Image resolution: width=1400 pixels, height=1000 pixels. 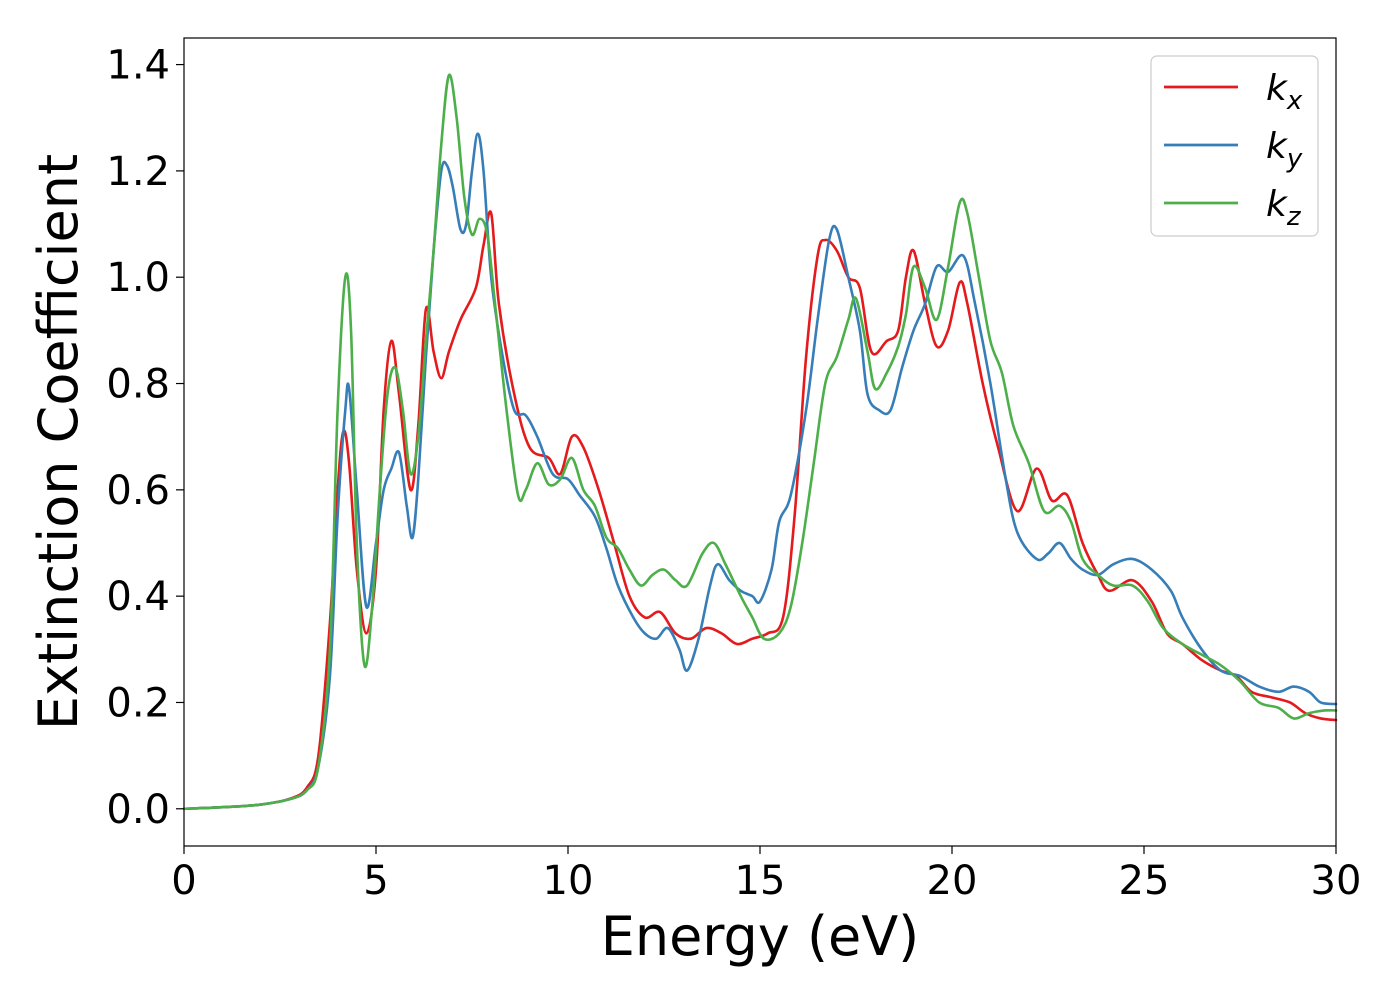 I want to click on y-tick-label: 0.2, so click(x=138, y=703).